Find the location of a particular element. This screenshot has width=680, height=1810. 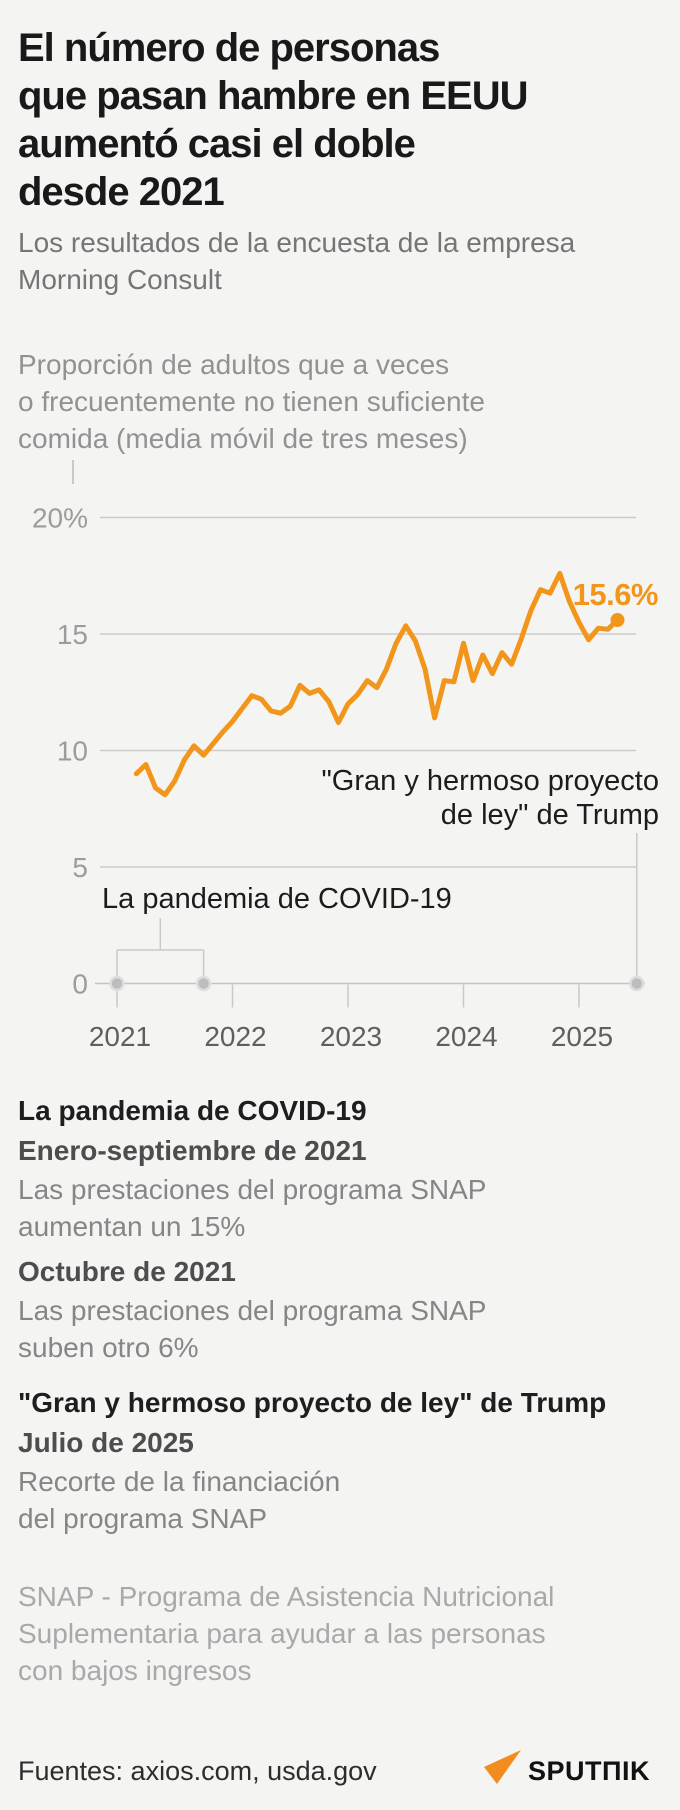

x-axis-label: 2024 is located at coordinates (466, 1036).